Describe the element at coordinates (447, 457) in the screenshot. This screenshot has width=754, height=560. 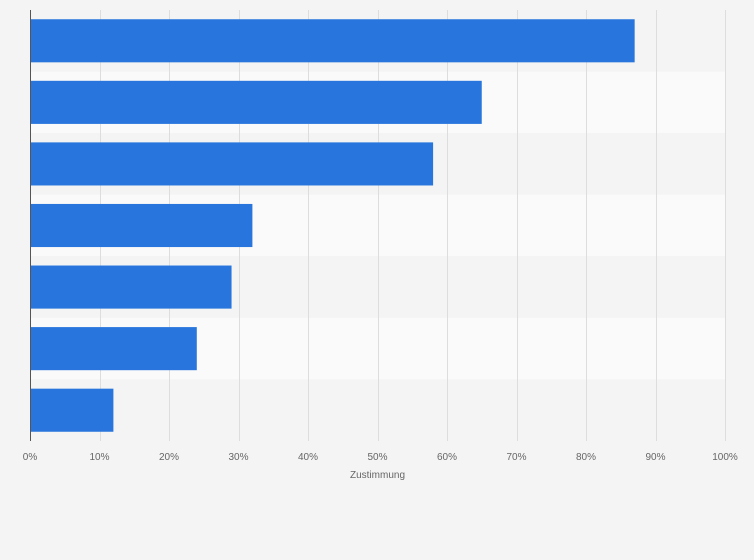
I see `x-tick-label: 60%` at that location.